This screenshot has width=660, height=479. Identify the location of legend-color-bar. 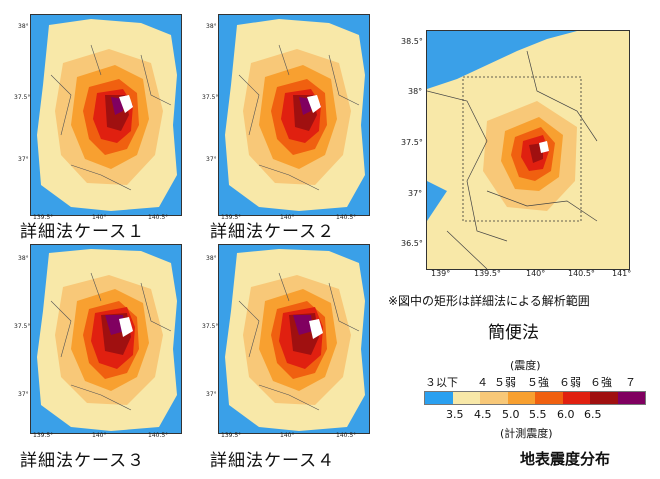
(535, 398).